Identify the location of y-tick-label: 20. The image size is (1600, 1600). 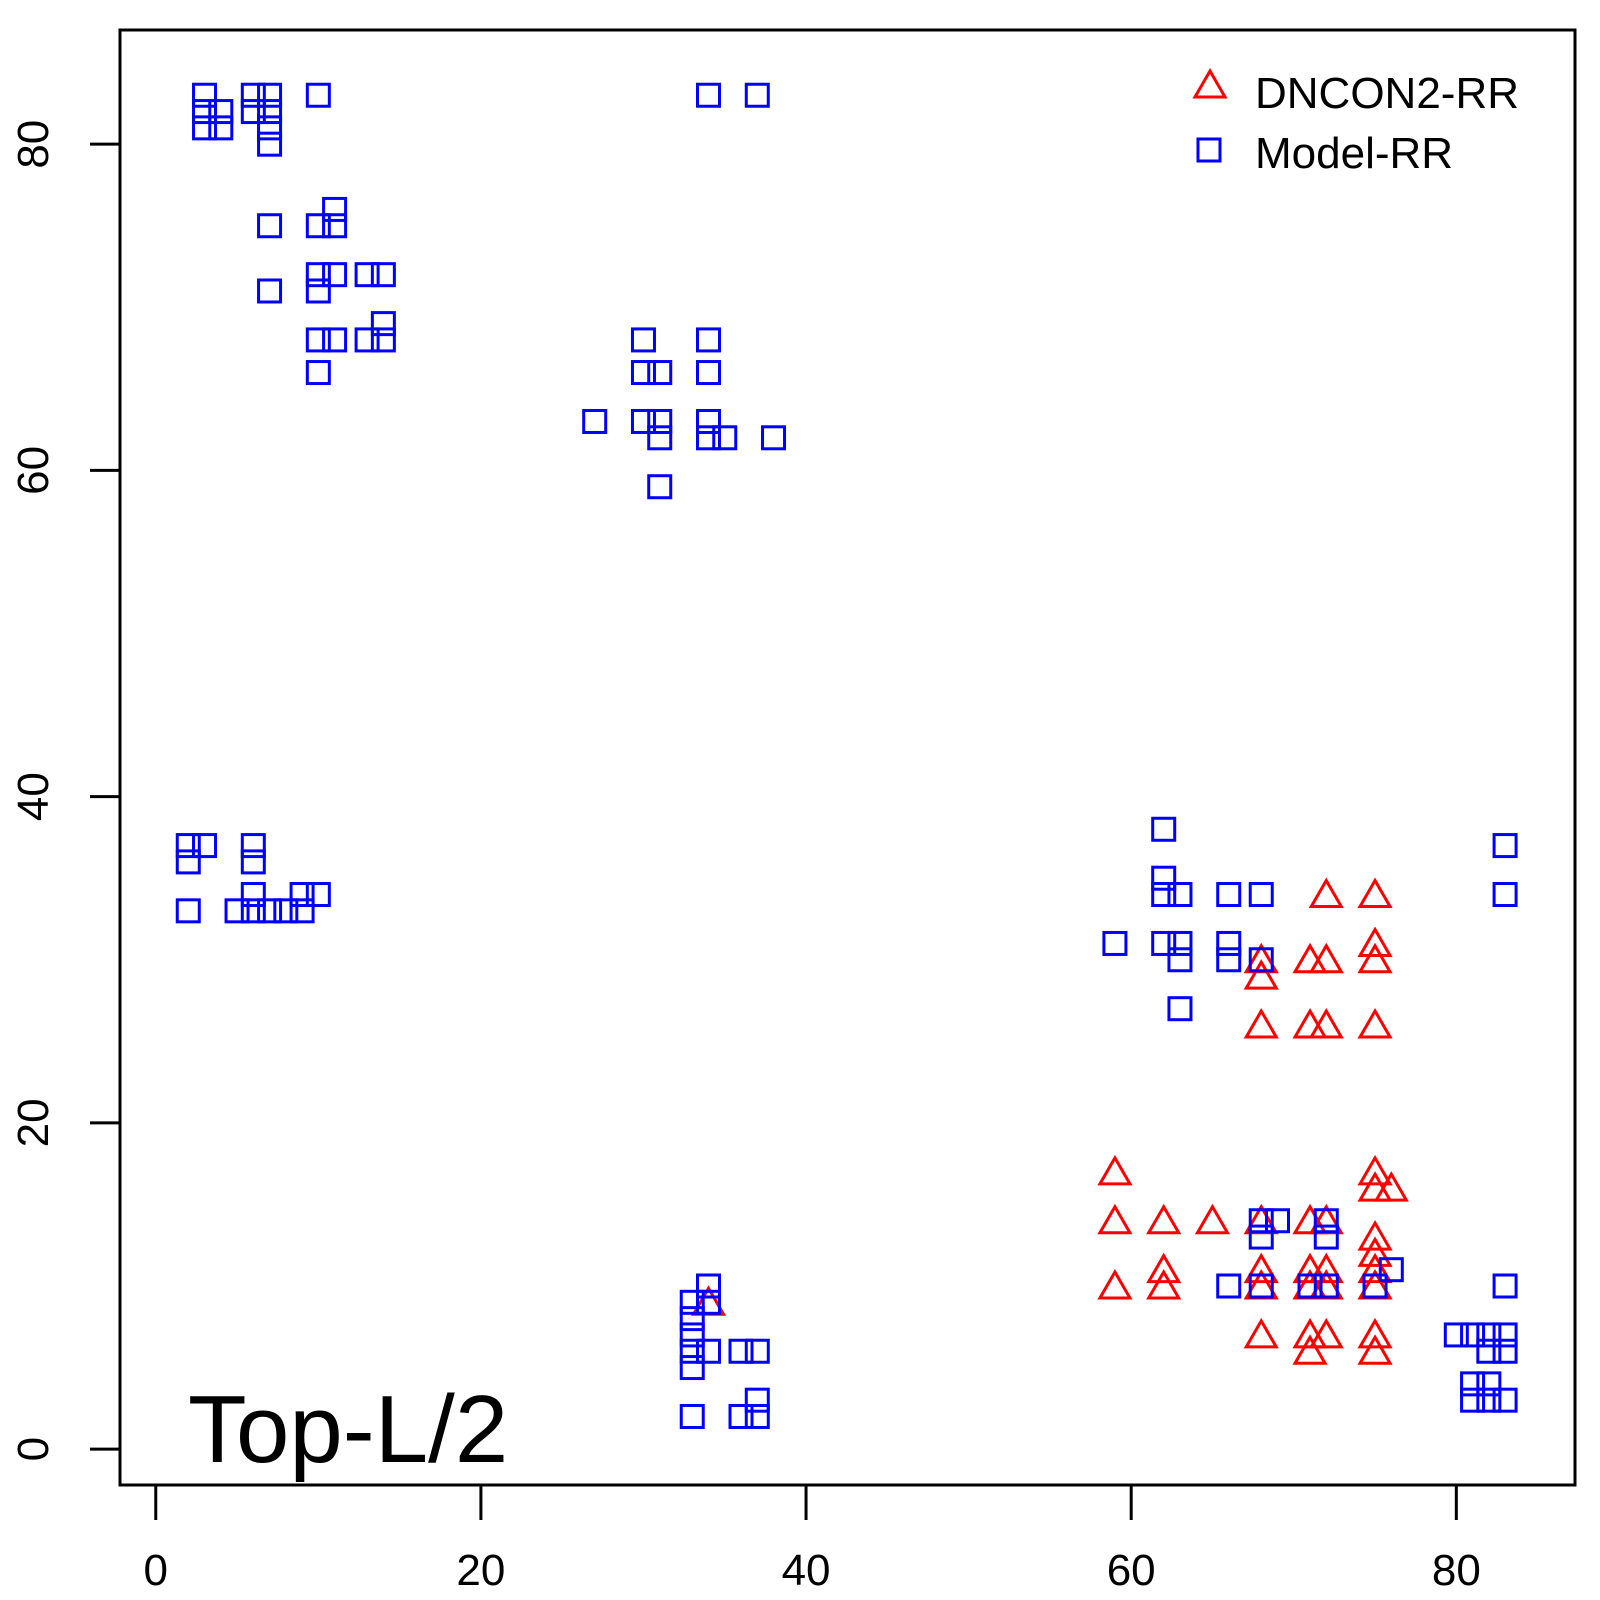
(33, 1122).